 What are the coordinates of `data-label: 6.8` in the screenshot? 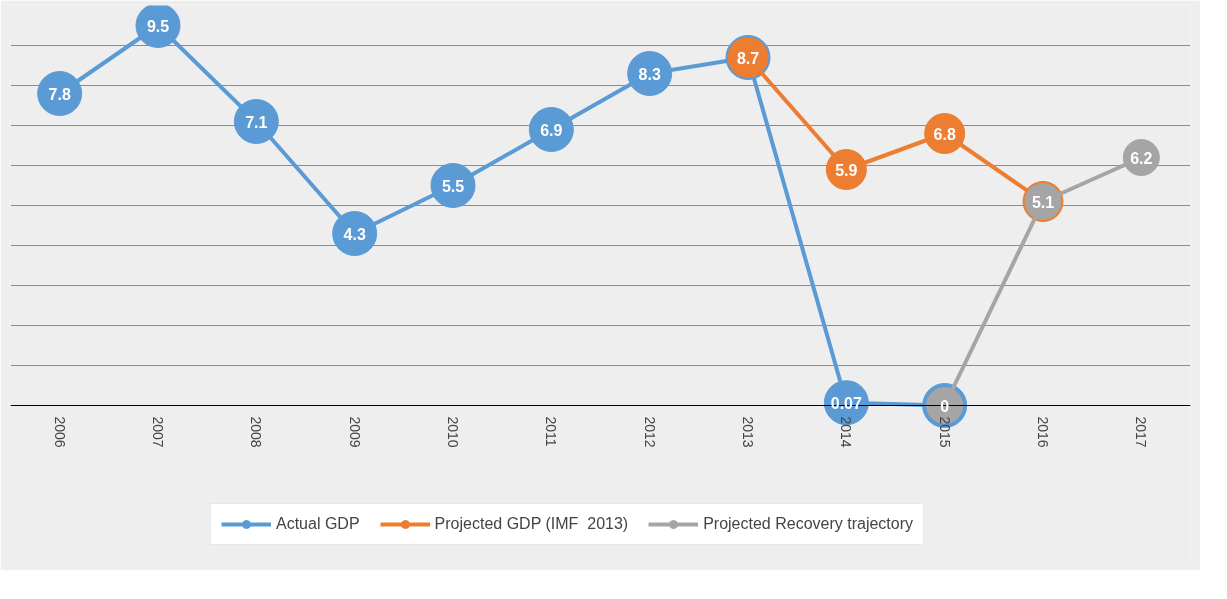 It's located at (944, 134).